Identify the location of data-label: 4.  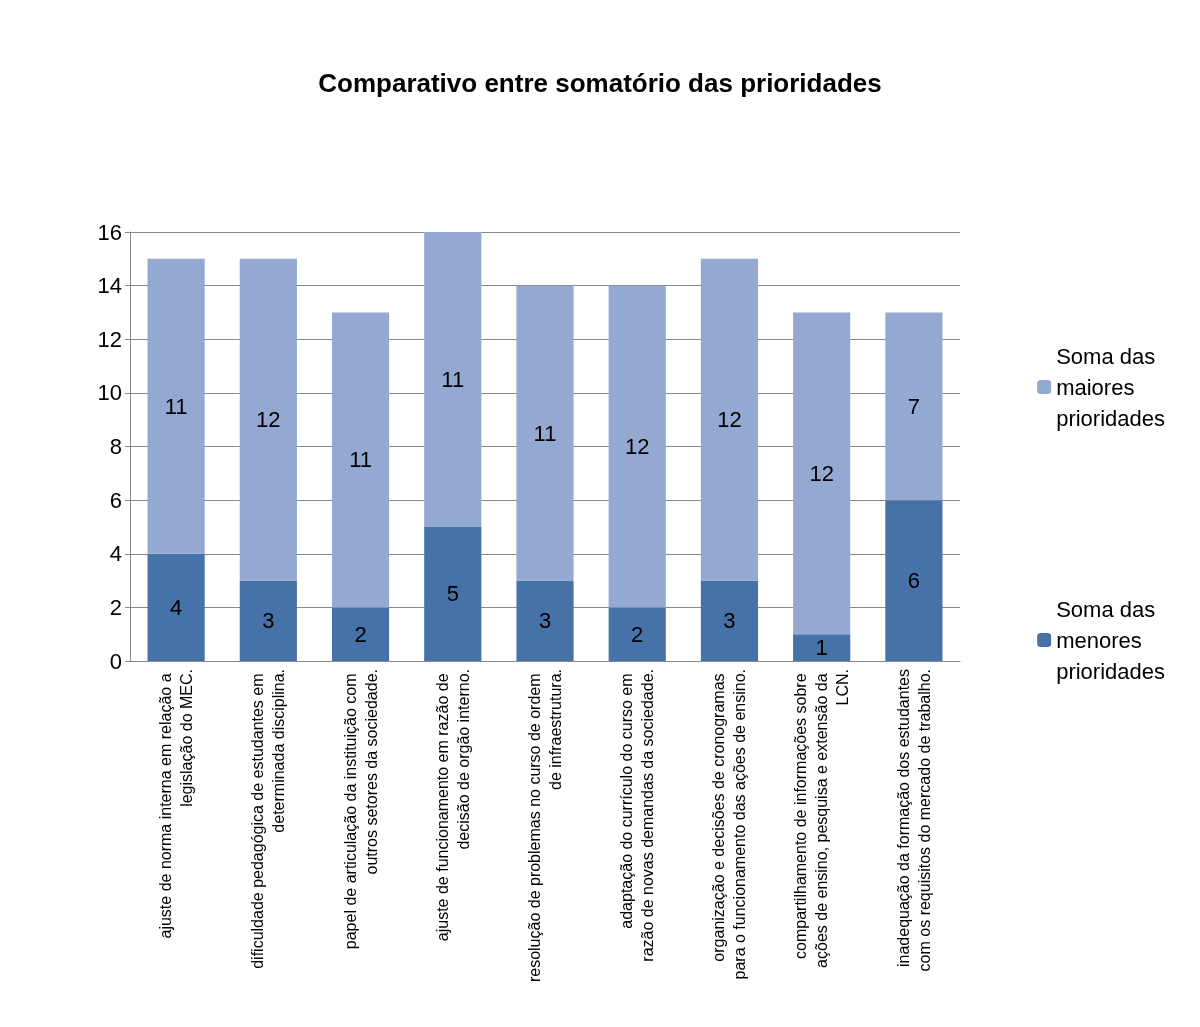
(176, 607).